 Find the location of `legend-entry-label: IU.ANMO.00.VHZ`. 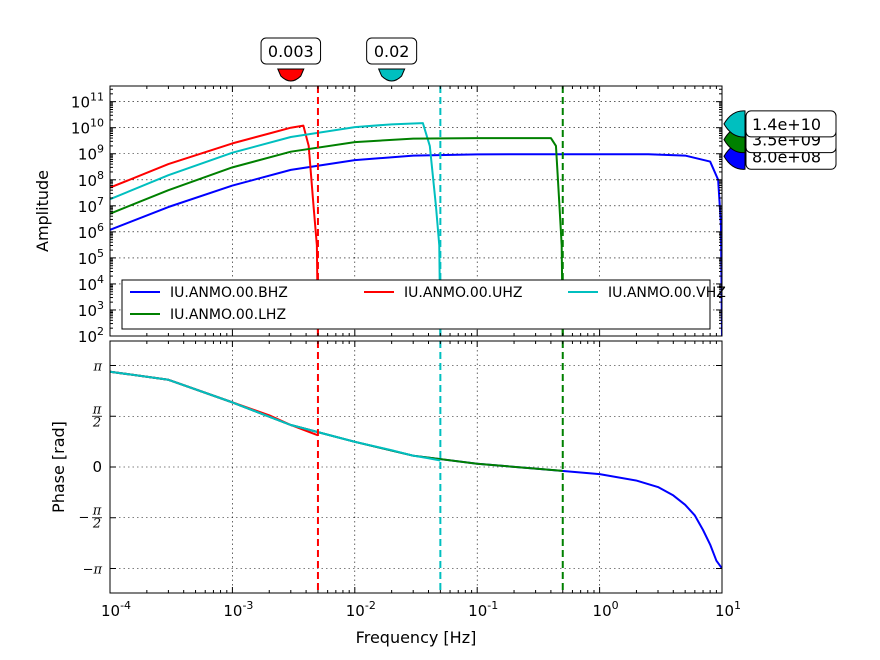

legend-entry-label: IU.ANMO.00.VHZ is located at coordinates (667, 293).